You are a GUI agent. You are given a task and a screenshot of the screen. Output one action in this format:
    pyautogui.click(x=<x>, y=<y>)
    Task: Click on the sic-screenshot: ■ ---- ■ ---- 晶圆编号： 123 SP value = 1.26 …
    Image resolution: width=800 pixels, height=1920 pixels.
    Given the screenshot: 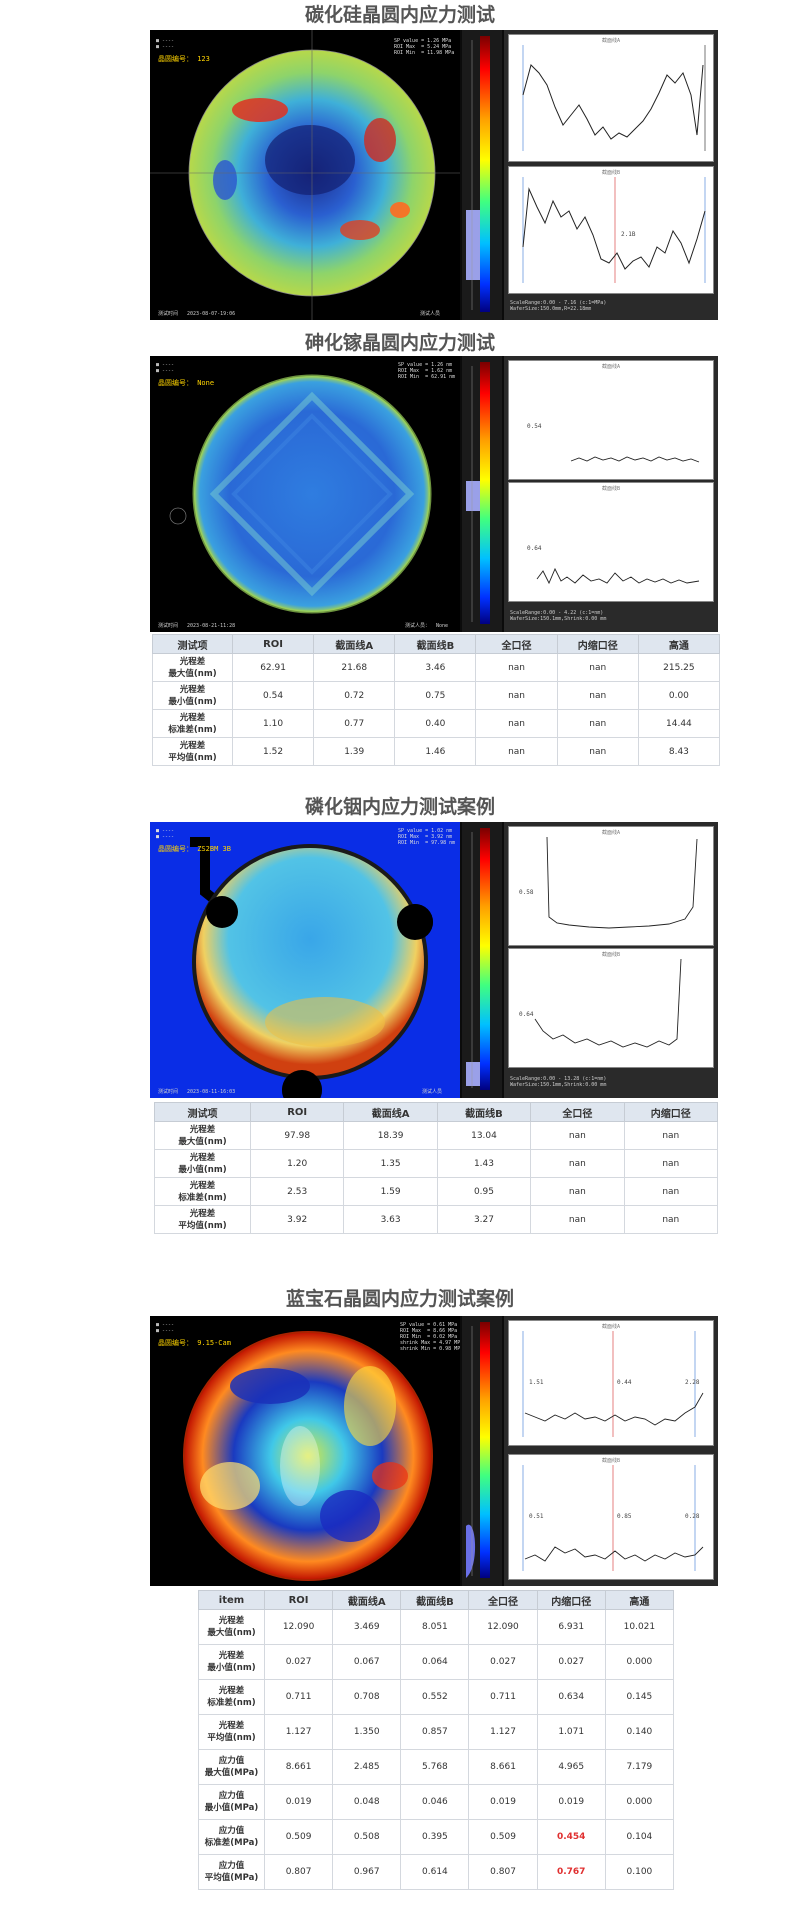 What is the action you would take?
    pyautogui.click(x=434, y=175)
    